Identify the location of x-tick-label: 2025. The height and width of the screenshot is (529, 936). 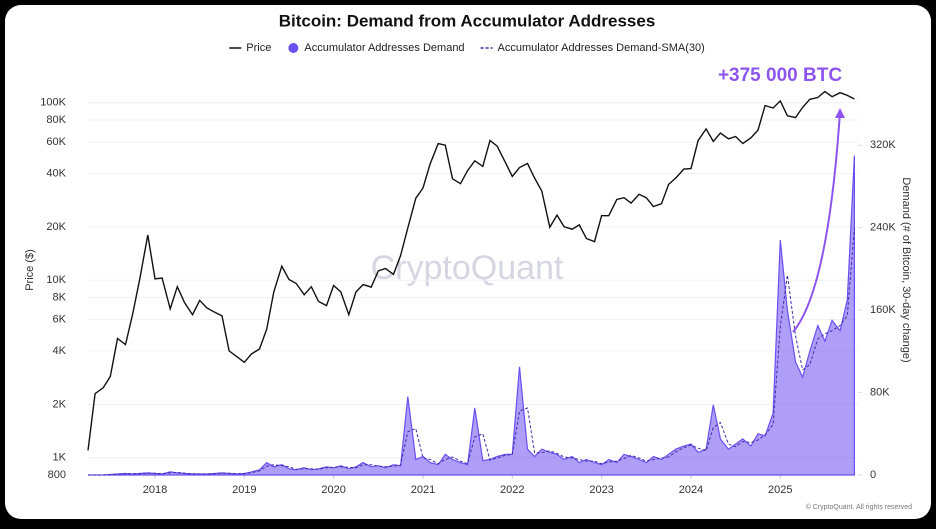
(780, 490).